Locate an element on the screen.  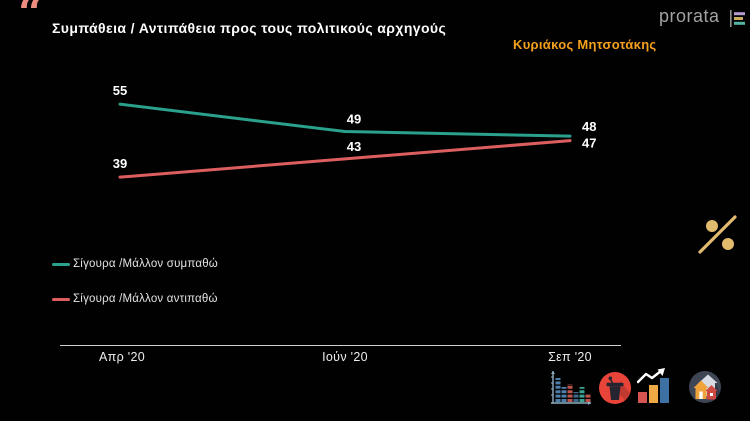
prorata-logo-bars-icon is located at coordinates (737, 18).